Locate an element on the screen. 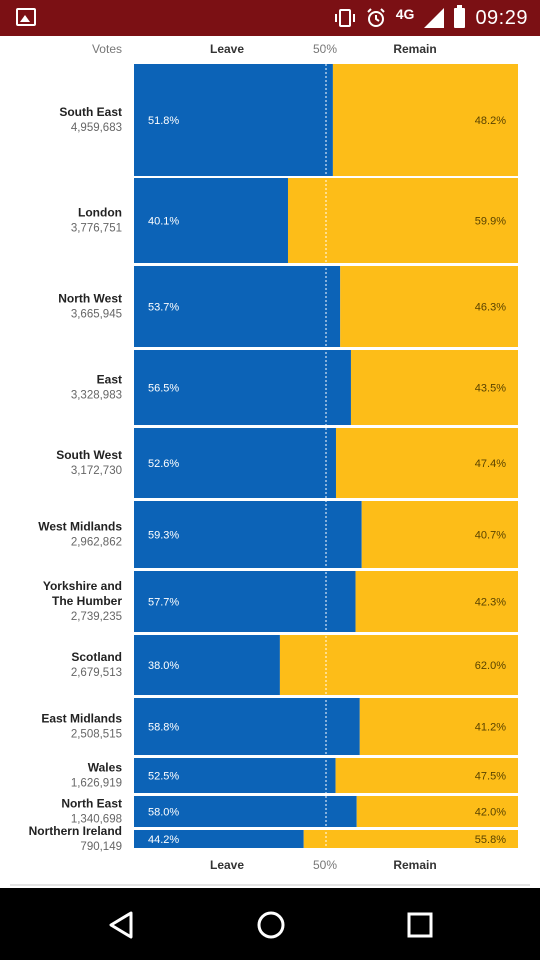  region-name: Wales is located at coordinates (105, 768).